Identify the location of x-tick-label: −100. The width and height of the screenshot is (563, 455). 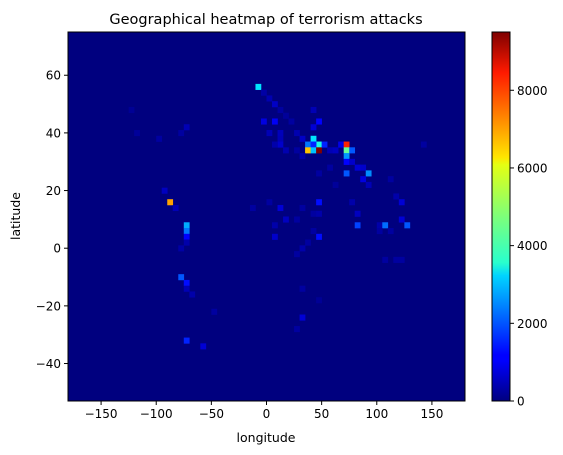
(156, 414).